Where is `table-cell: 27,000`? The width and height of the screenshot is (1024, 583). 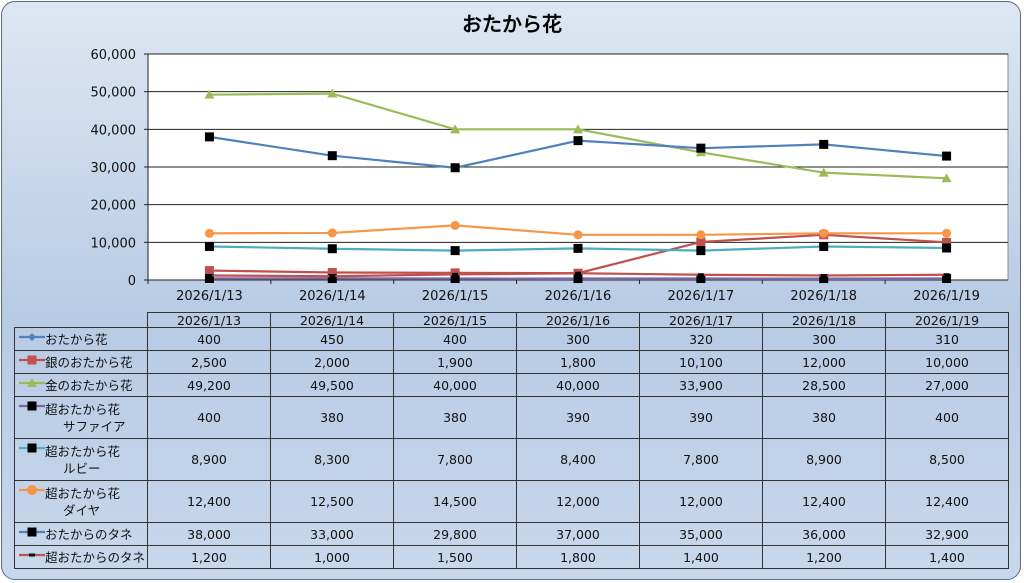
table-cell: 27,000 is located at coordinates (947, 385).